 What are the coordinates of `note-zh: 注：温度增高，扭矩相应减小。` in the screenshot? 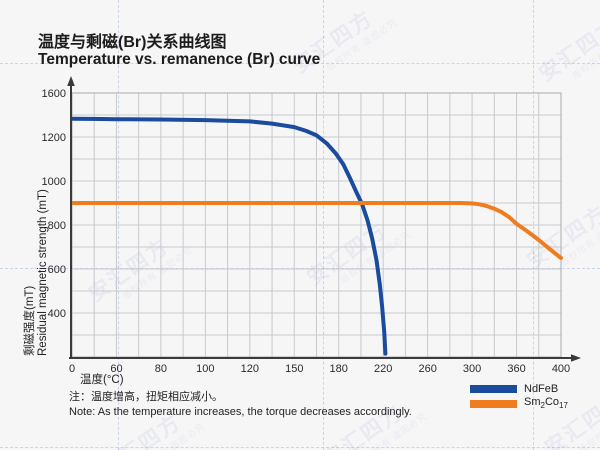 It's located at (146, 397).